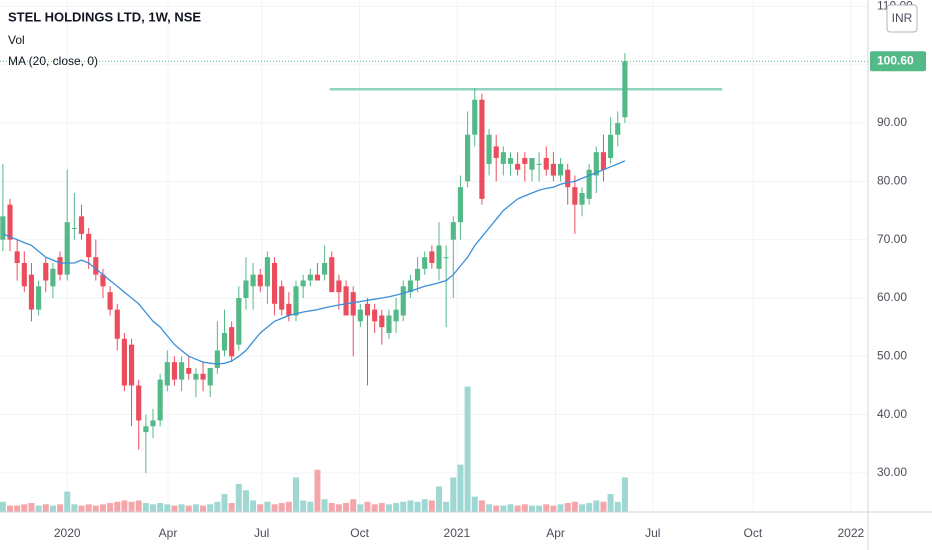  What do you see at coordinates (892, 239) in the screenshot?
I see `y-tick-label: 70.00` at bounding box center [892, 239].